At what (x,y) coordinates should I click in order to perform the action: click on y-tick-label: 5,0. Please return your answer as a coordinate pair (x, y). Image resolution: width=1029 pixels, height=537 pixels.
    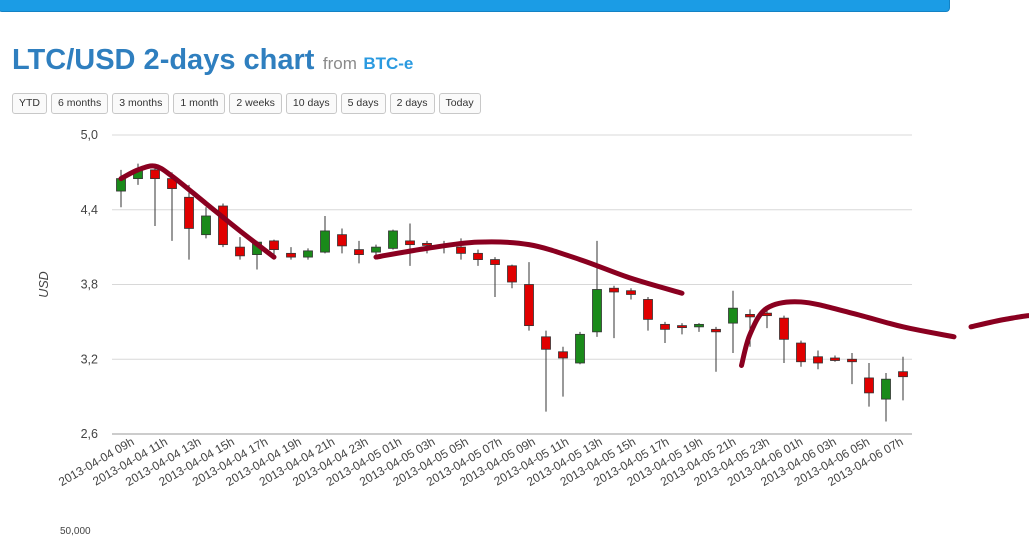
    Looking at the image, I should click on (89, 135).